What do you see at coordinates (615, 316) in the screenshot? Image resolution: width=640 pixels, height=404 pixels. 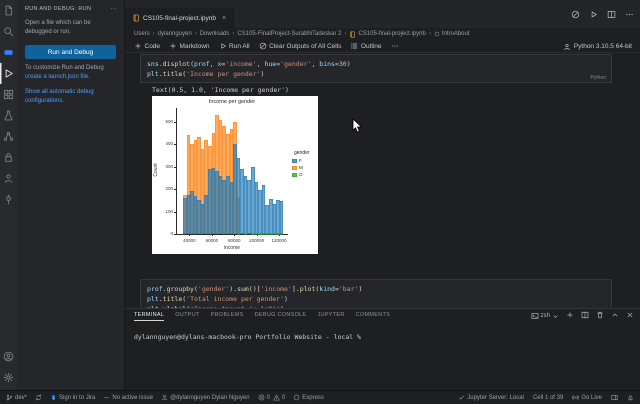 I see `panel-action-chevron-up` at bounding box center [615, 316].